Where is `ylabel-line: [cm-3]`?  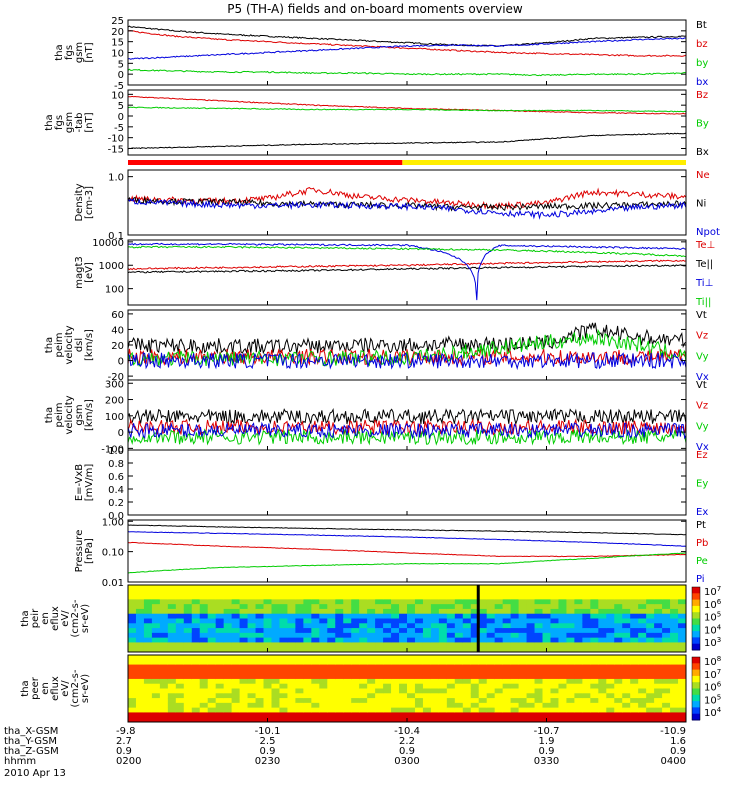
ylabel-line: [cm-3] is located at coordinates (89, 202).